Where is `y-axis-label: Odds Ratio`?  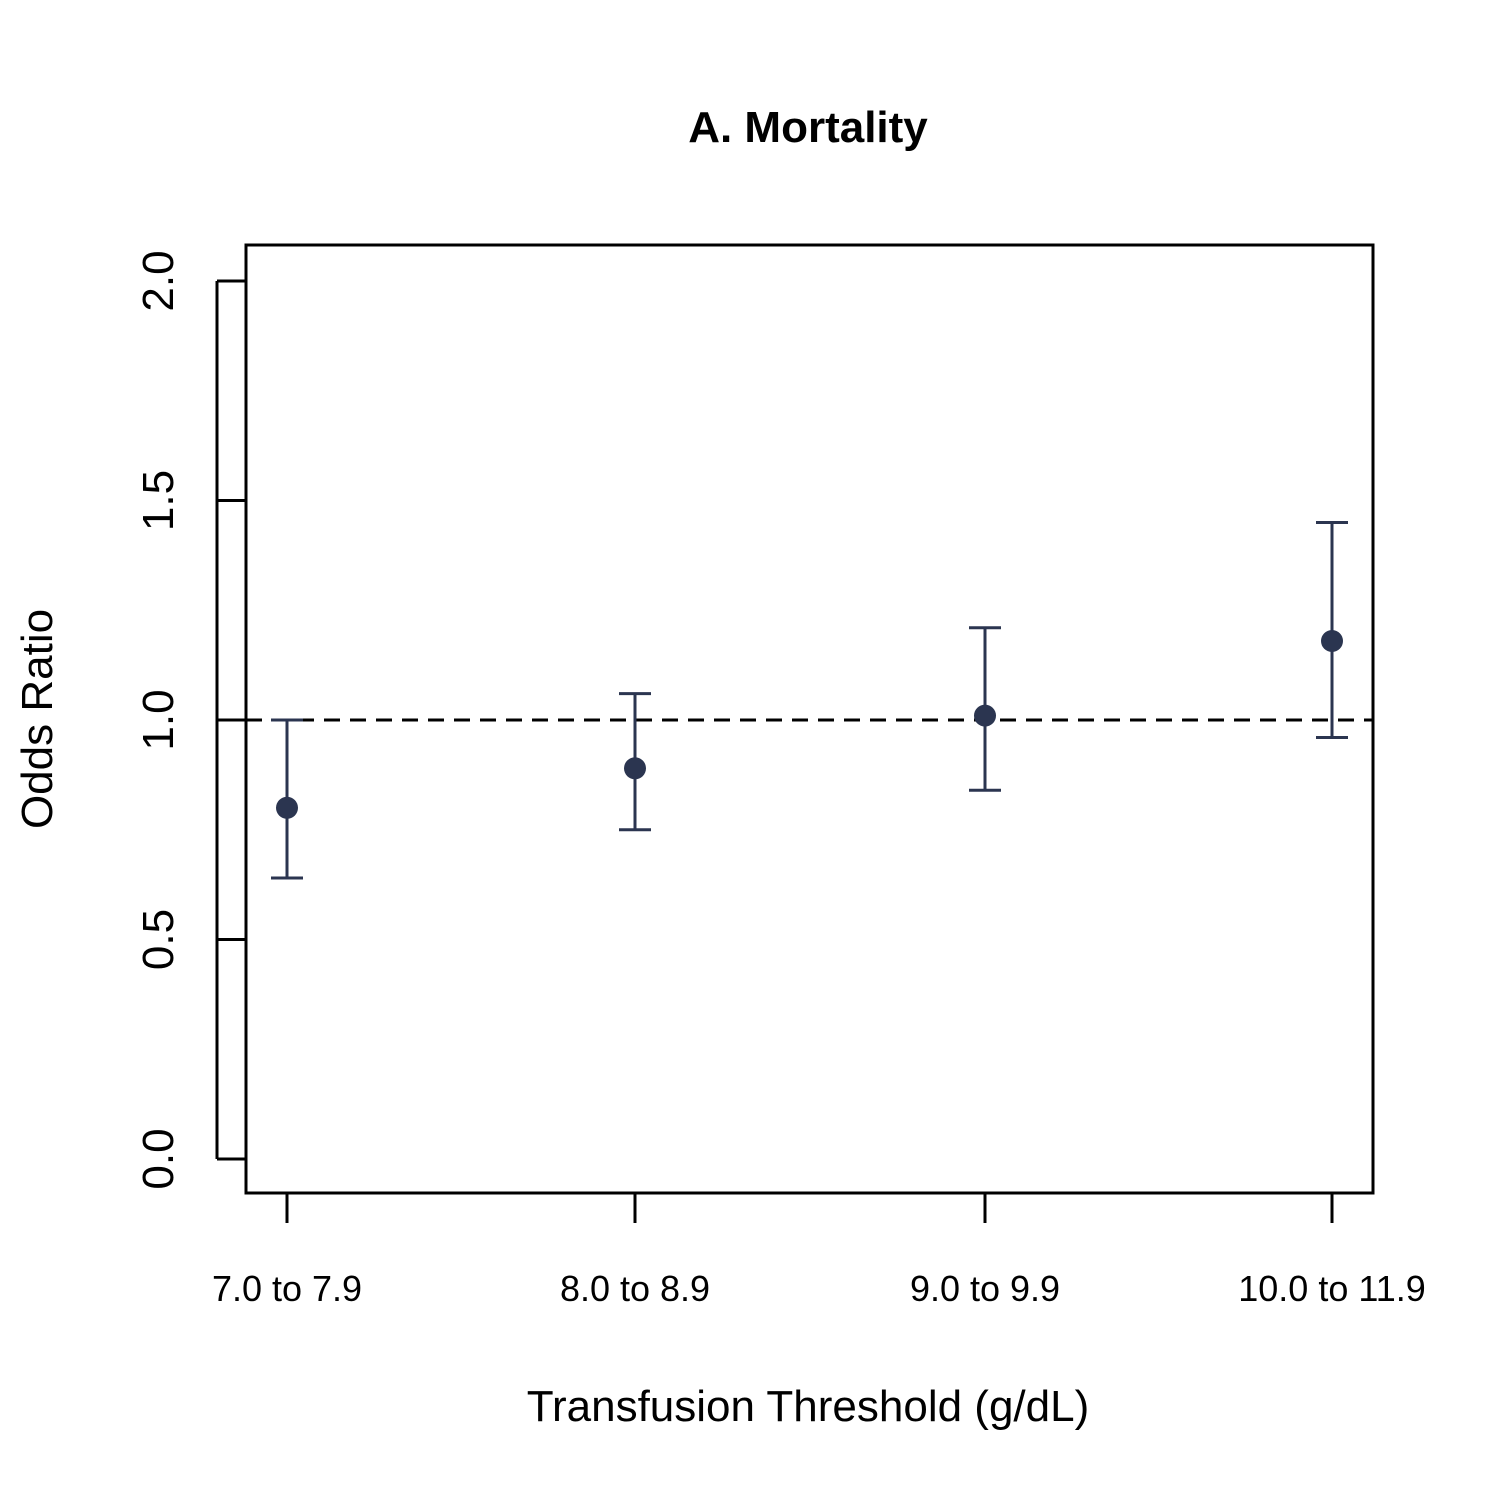
y-axis-label: Odds Ratio is located at coordinates (37, 719).